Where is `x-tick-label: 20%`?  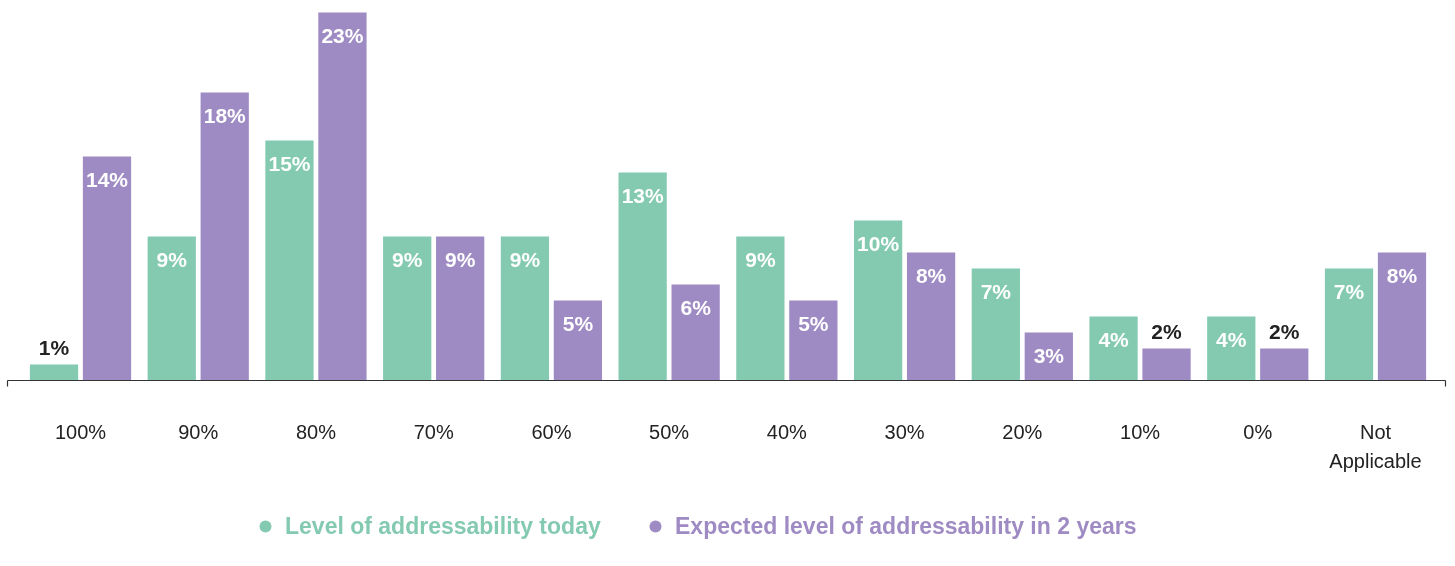 x-tick-label: 20% is located at coordinates (1022, 431).